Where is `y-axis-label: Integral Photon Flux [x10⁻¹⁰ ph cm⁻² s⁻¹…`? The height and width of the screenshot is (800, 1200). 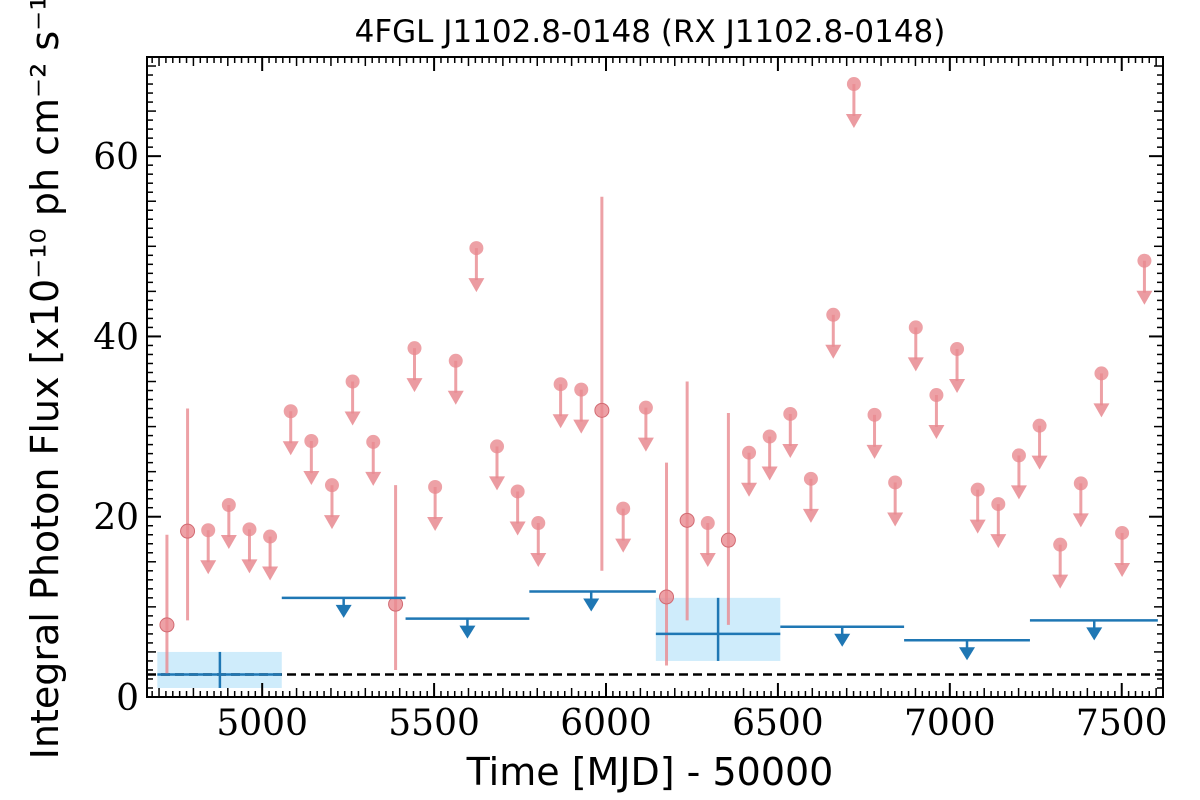
y-axis-label: Integral Photon Flux [x10⁻¹⁰ ph cm⁻² s⁻¹… is located at coordinates (45, 379).